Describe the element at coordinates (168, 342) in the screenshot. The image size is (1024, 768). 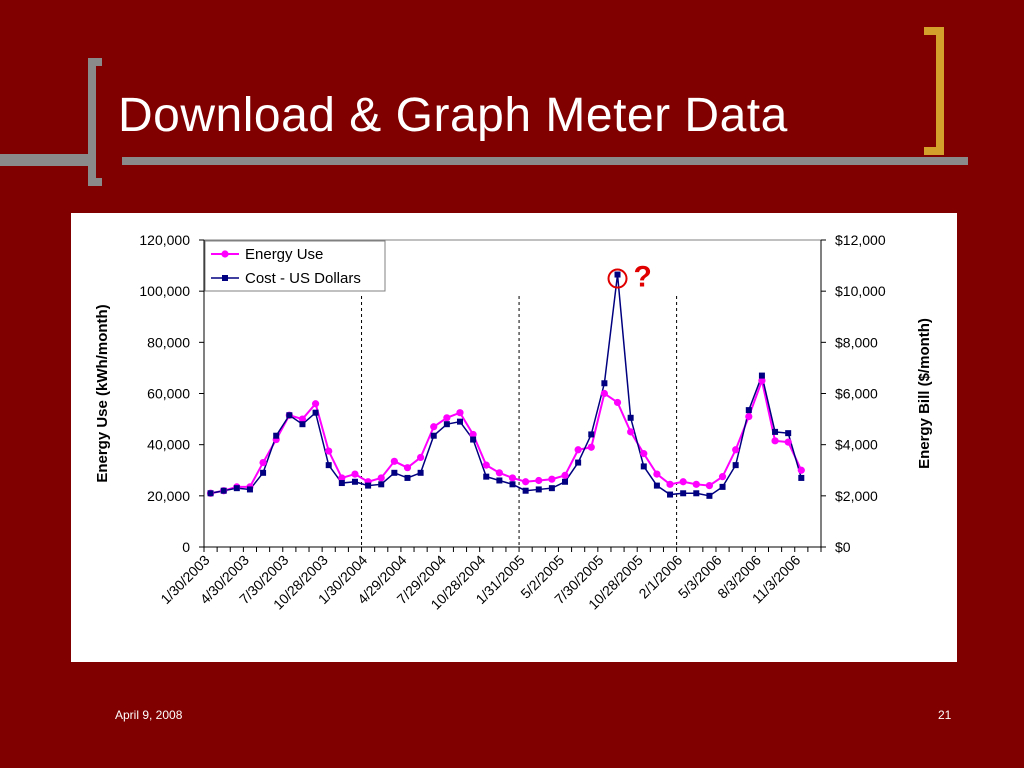
I see `left-axis-tick-label: 80,000` at that location.